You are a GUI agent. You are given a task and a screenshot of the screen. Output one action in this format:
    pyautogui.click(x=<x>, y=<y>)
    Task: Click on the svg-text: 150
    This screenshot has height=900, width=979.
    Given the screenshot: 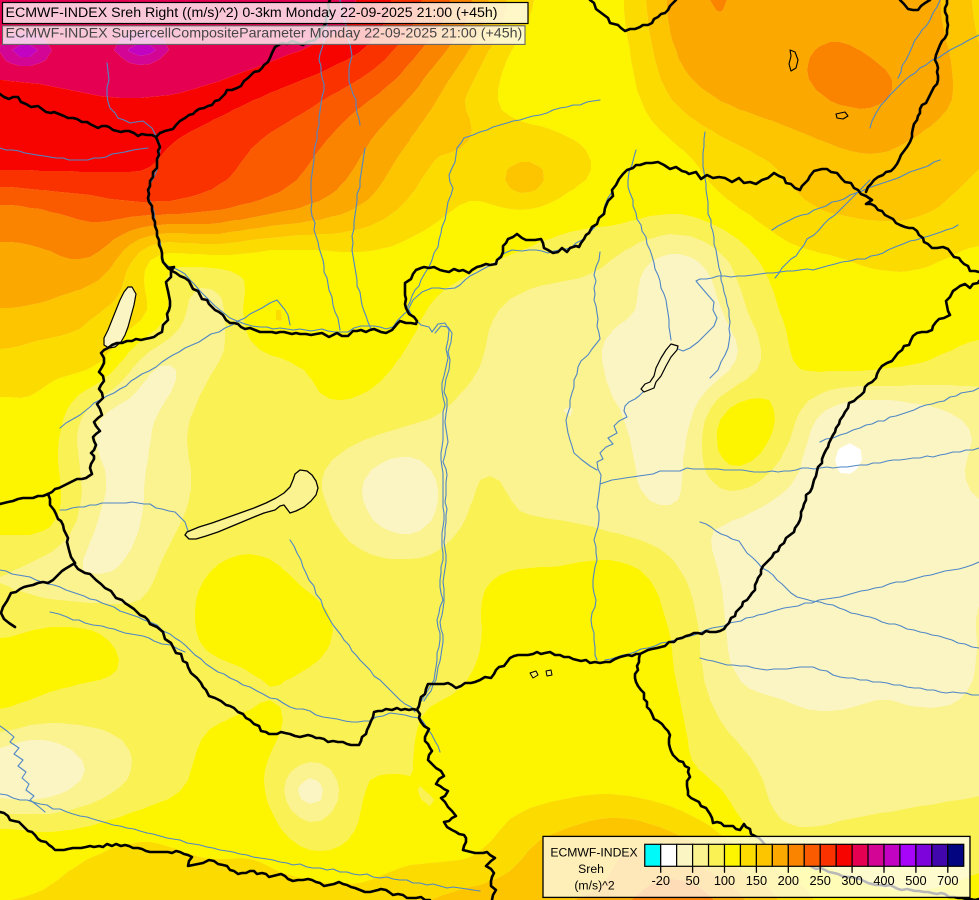 What is the action you would take?
    pyautogui.click(x=756, y=880)
    